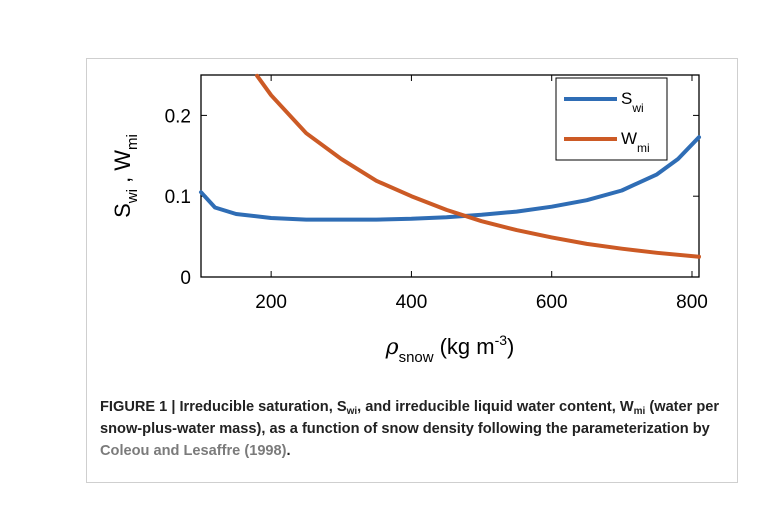 This screenshot has width=758, height=510. Describe the element at coordinates (125, 176) in the screenshot. I see `y-axis-label: Swi , Wmi` at that location.